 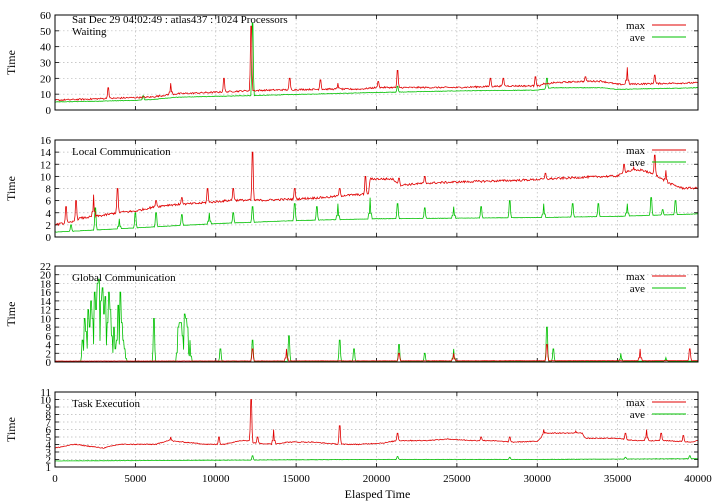 I want to click on y-tick-label: 60, so click(x=46, y=16).